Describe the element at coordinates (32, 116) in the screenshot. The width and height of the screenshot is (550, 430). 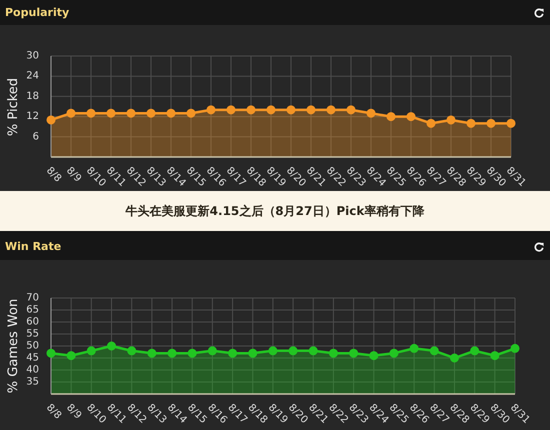
I see `y-tick-label: 12` at that location.